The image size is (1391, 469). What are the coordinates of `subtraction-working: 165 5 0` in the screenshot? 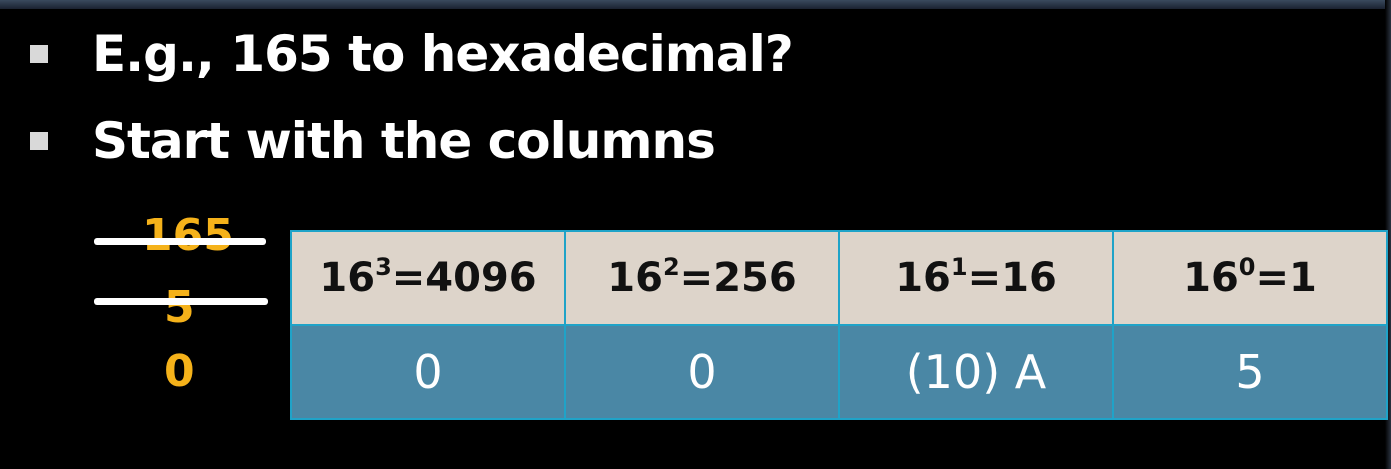 It's located at (182, 305).